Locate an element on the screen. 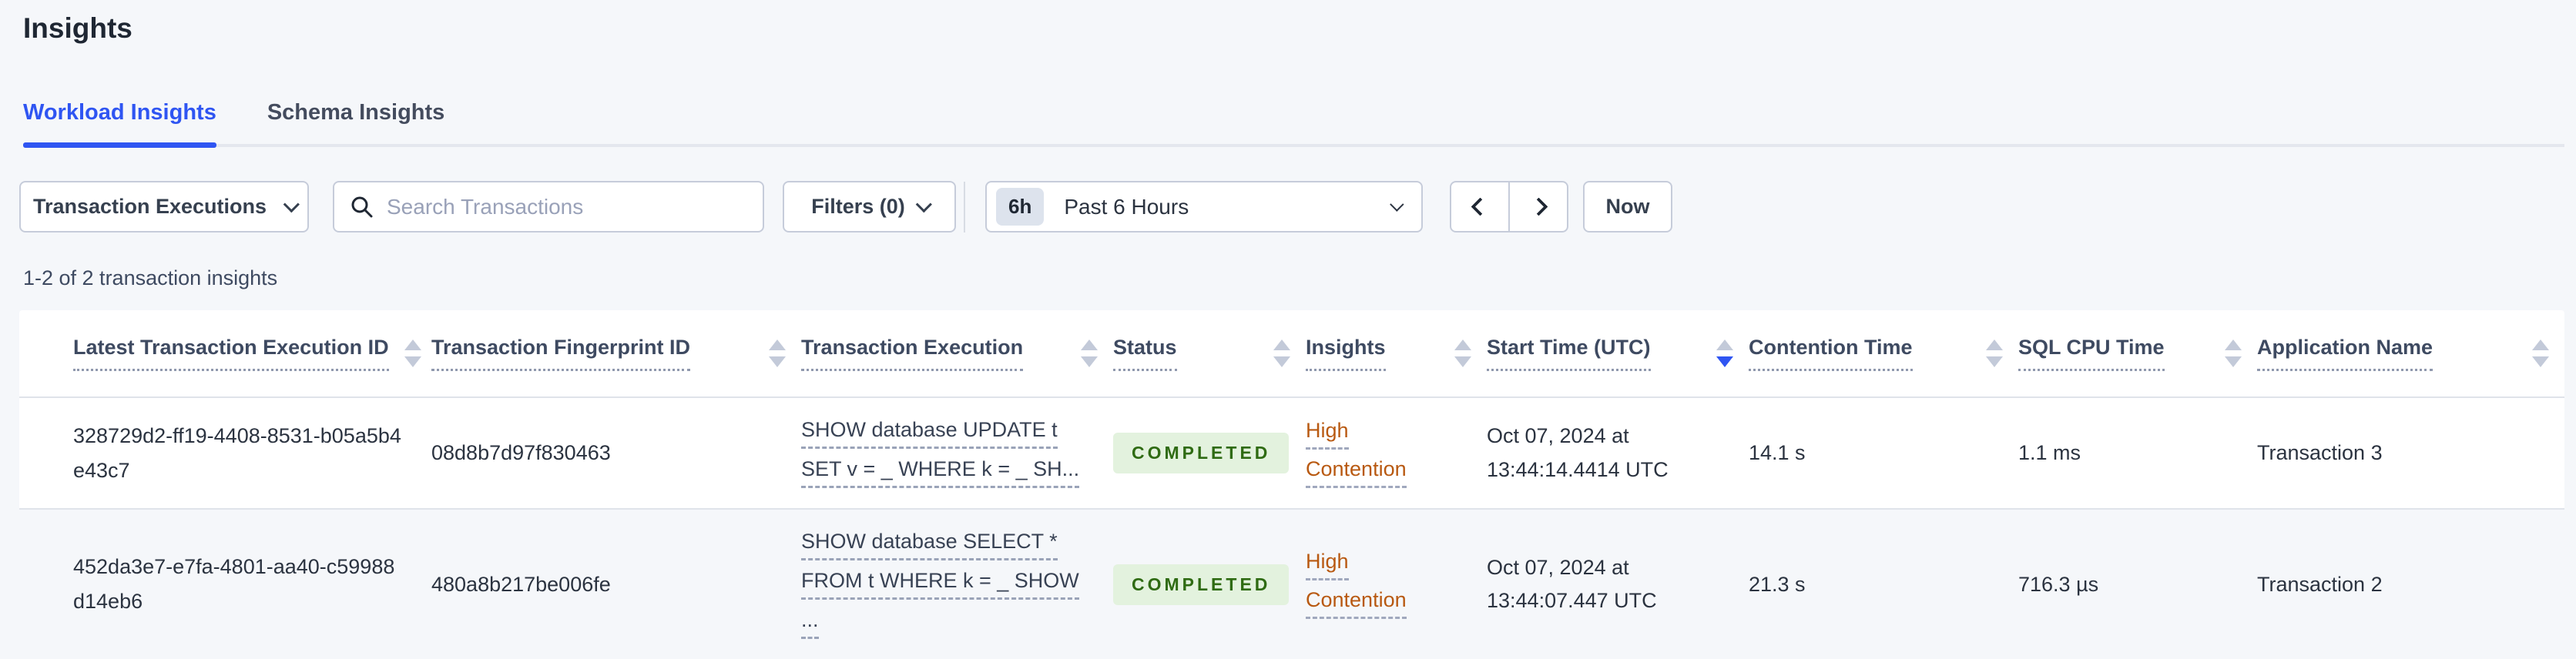 The height and width of the screenshot is (659, 2576). start-time: Oct 07, 2024 at 13:44:14.4414 UTC is located at coordinates (1578, 452).